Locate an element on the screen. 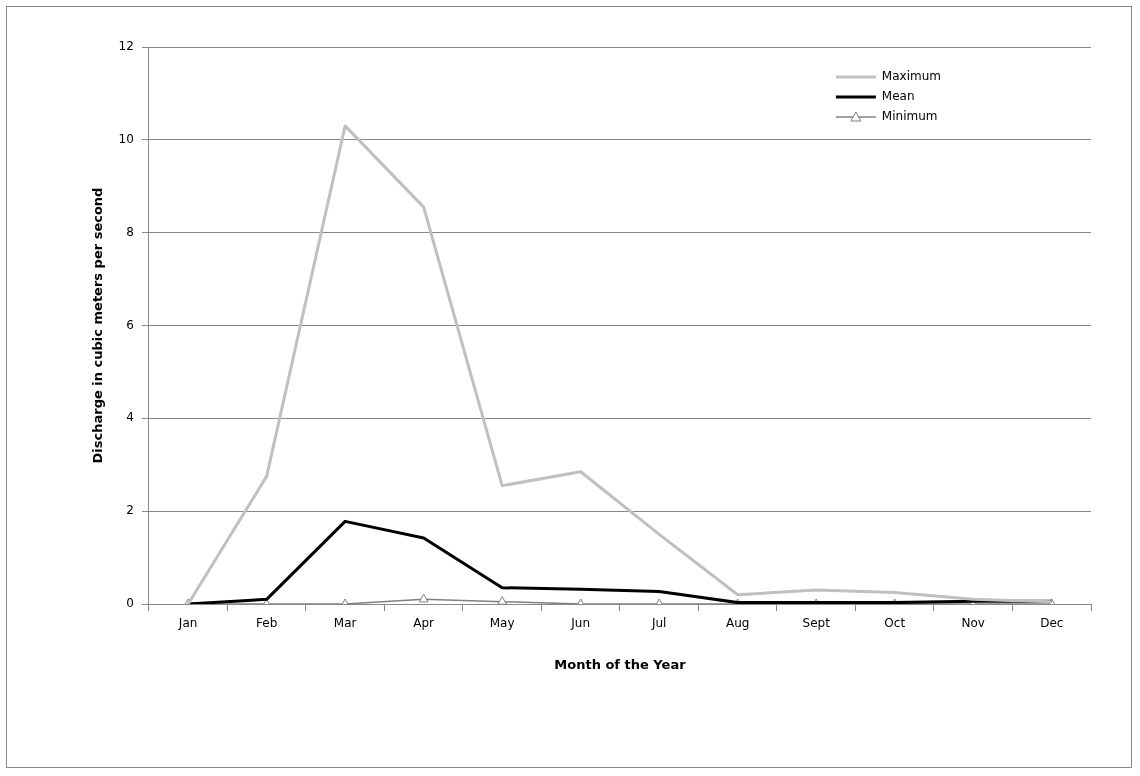  x-tick-label: Oct is located at coordinates (895, 623).